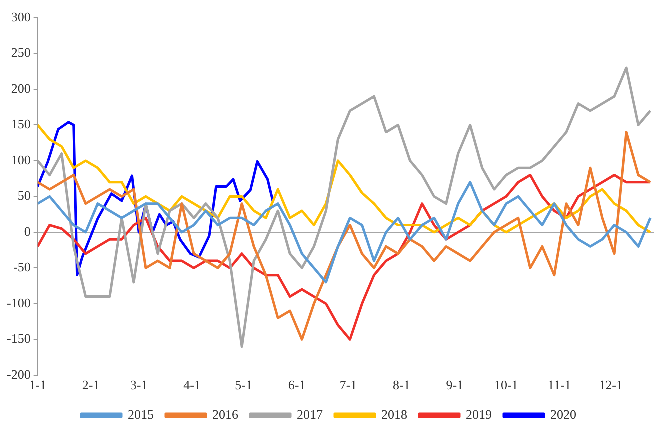  Describe the element at coordinates (27, 231) in the screenshot. I see `y-tick-label: 0` at that location.